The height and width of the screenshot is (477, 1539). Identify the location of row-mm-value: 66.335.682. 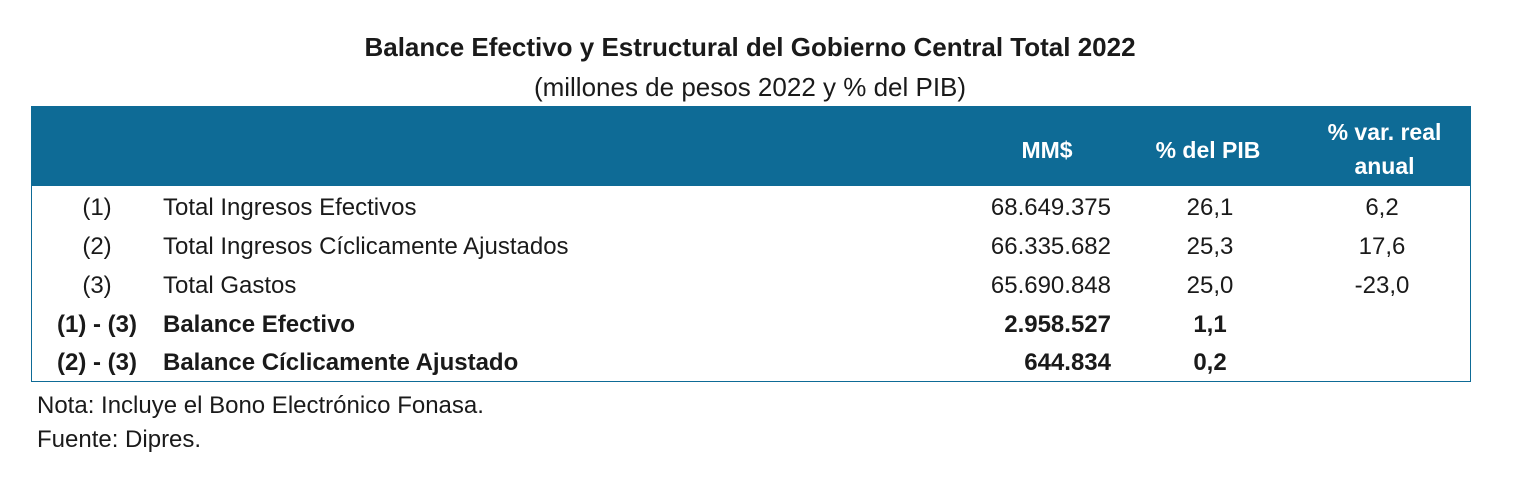
(1050, 246).